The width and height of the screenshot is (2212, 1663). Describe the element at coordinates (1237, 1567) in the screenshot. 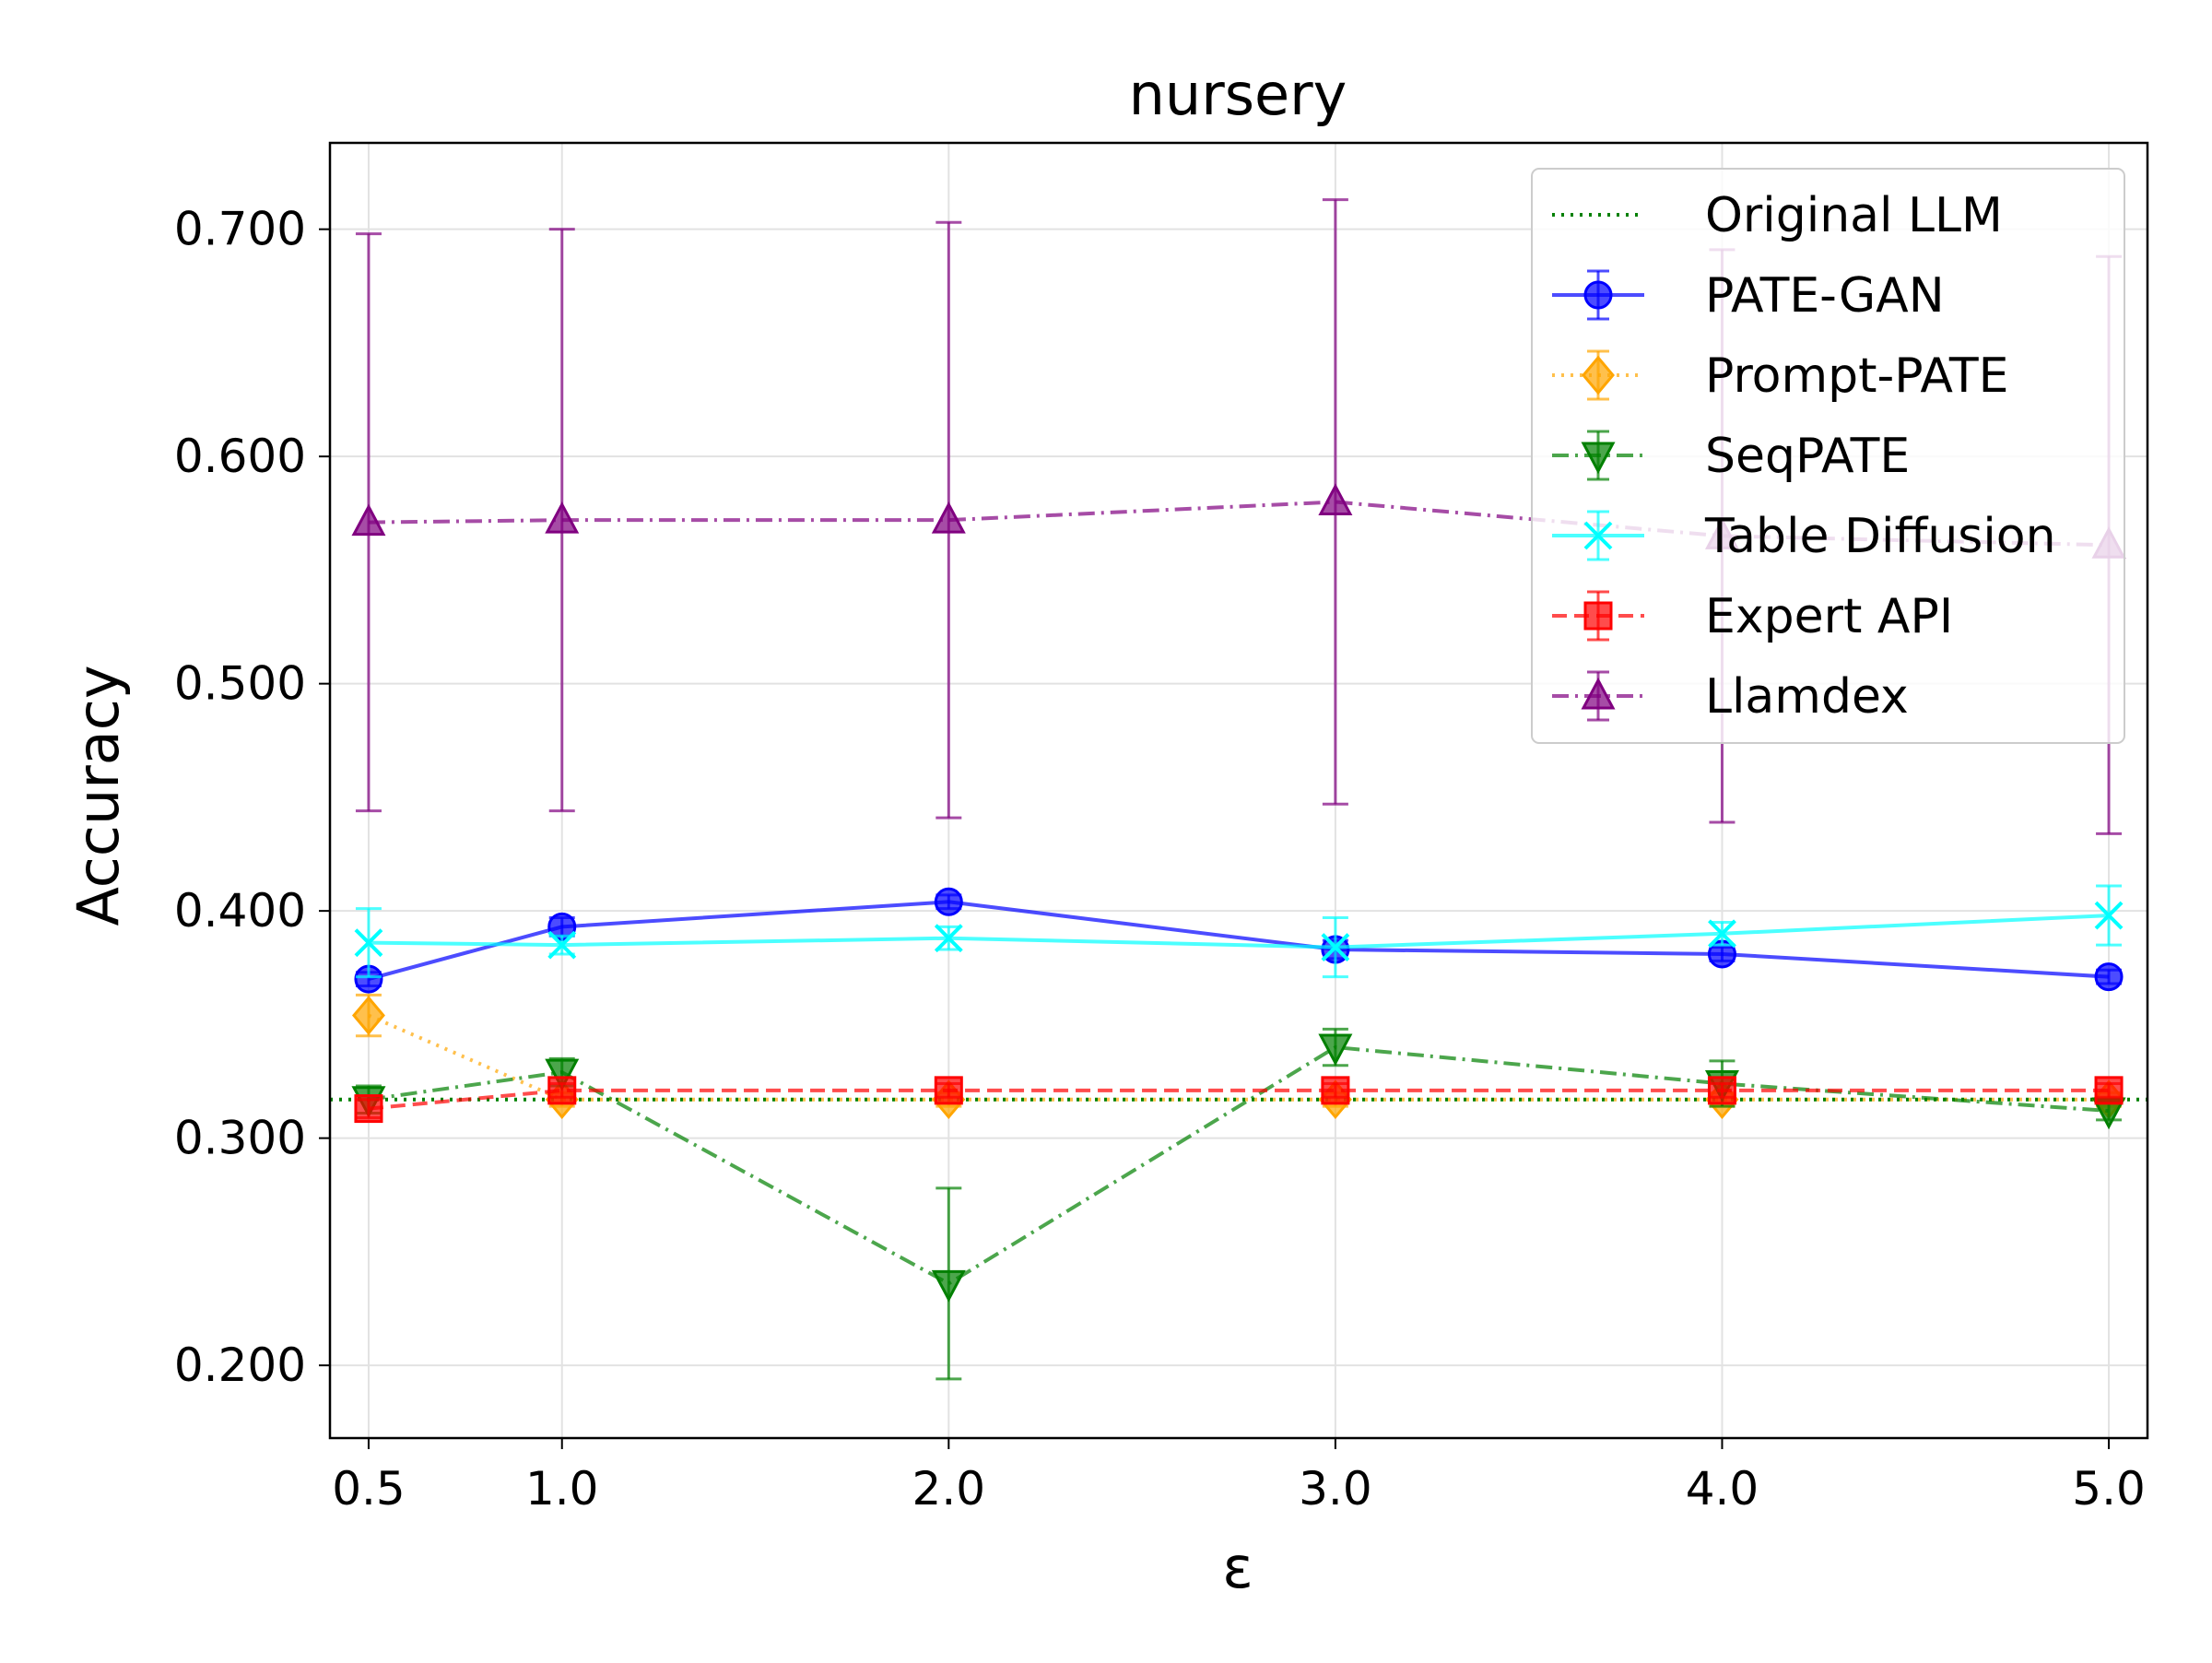

I see `x-axis-label: ε` at that location.